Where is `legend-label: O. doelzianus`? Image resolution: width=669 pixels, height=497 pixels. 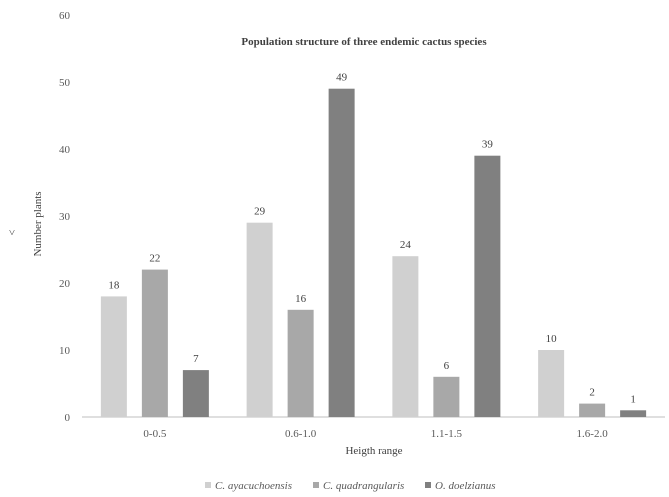 legend-label: O. doelzianus is located at coordinates (465, 486).